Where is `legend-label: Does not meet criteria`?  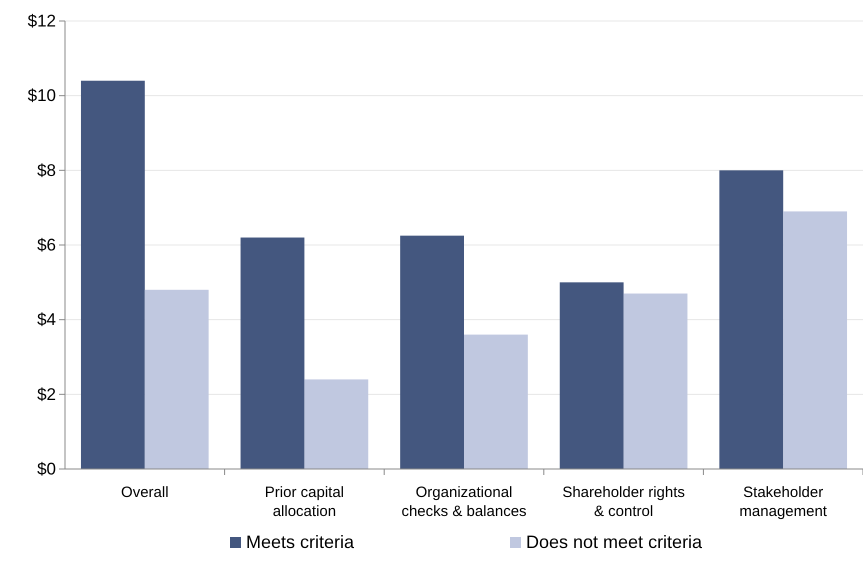 legend-label: Does not meet criteria is located at coordinates (615, 542).